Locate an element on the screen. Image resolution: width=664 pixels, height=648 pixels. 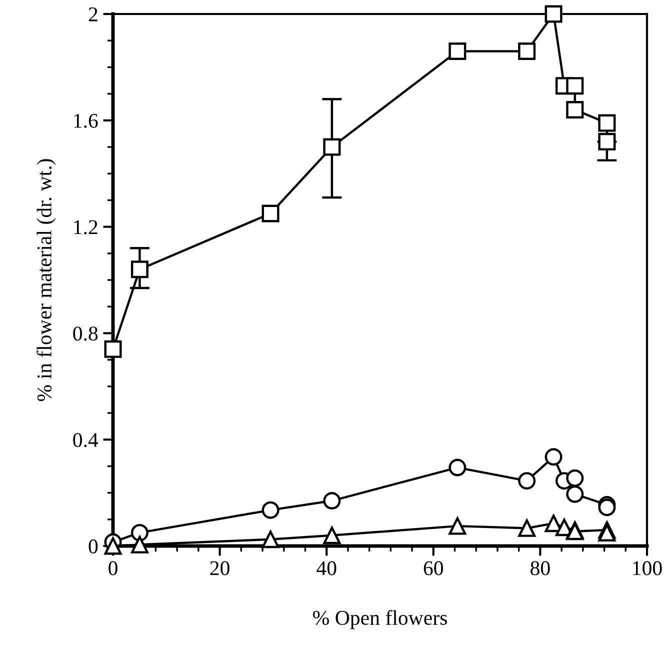
y-tick-label: 0.8 is located at coordinates (85, 333).